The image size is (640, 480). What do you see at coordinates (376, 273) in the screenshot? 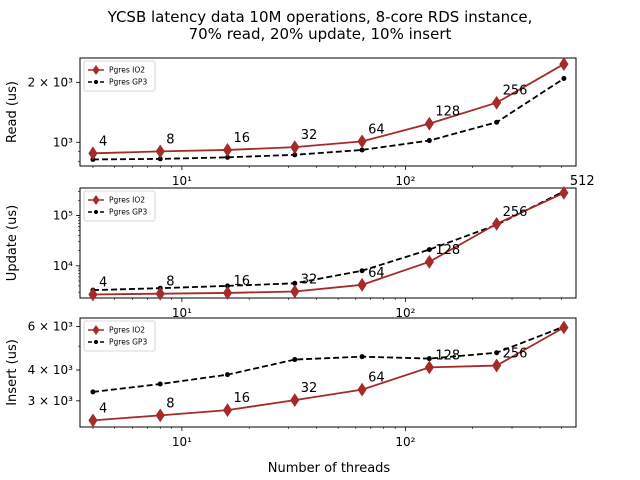
I see `update-point-label: 64` at bounding box center [376, 273].